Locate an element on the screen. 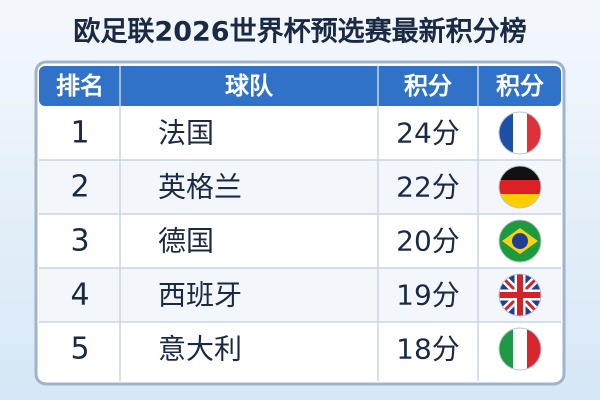 Image resolution: width=600 pixels, height=400 pixels. flag-germany is located at coordinates (520, 187).